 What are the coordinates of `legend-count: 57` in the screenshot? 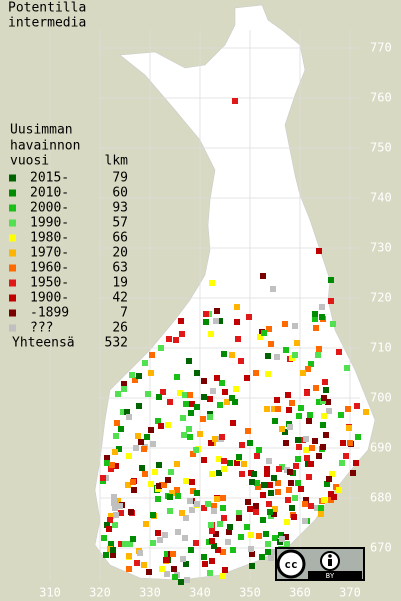 It's located at (120, 223).